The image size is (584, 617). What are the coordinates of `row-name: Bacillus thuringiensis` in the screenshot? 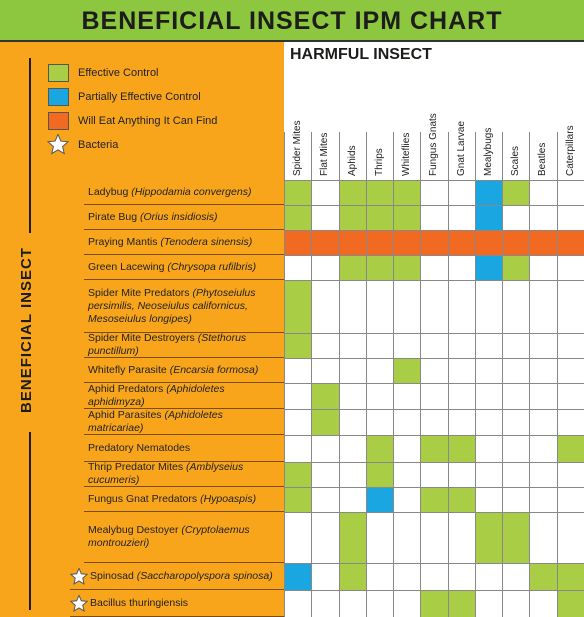 It's located at (139, 602).